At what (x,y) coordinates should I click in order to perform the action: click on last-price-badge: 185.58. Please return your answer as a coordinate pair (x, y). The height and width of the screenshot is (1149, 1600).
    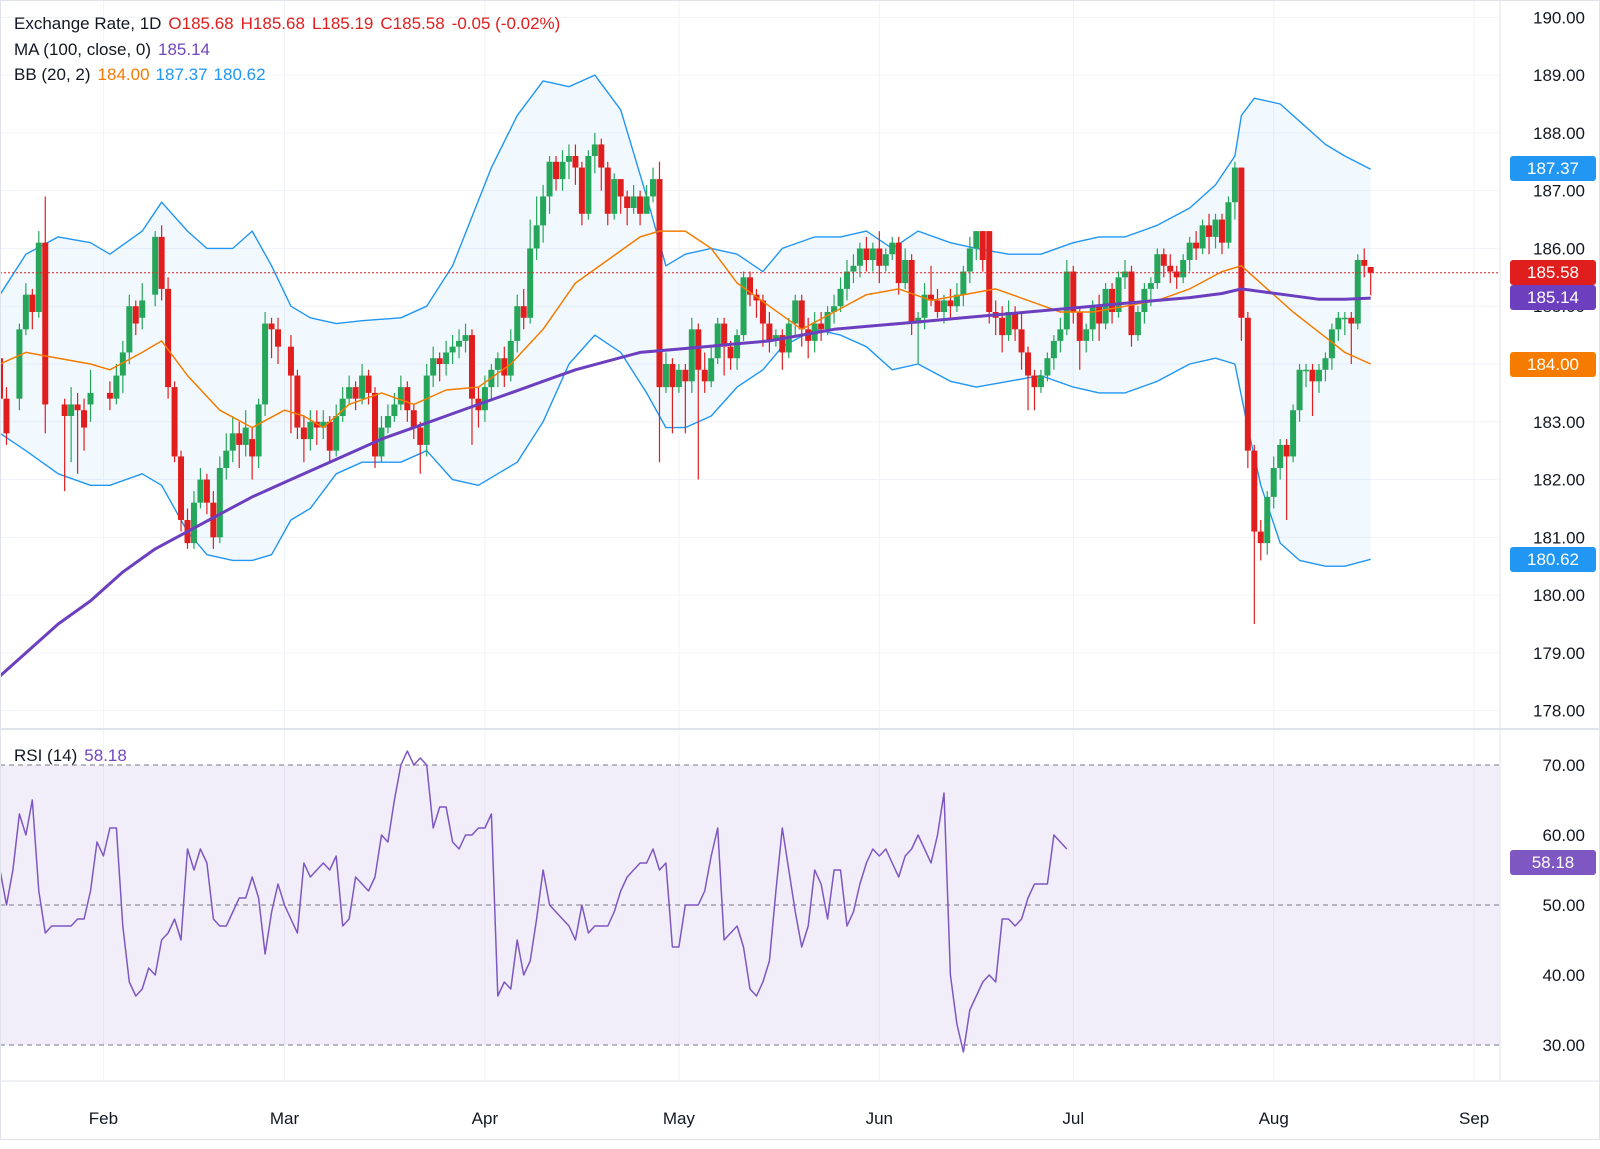
    Looking at the image, I should click on (1553, 272).